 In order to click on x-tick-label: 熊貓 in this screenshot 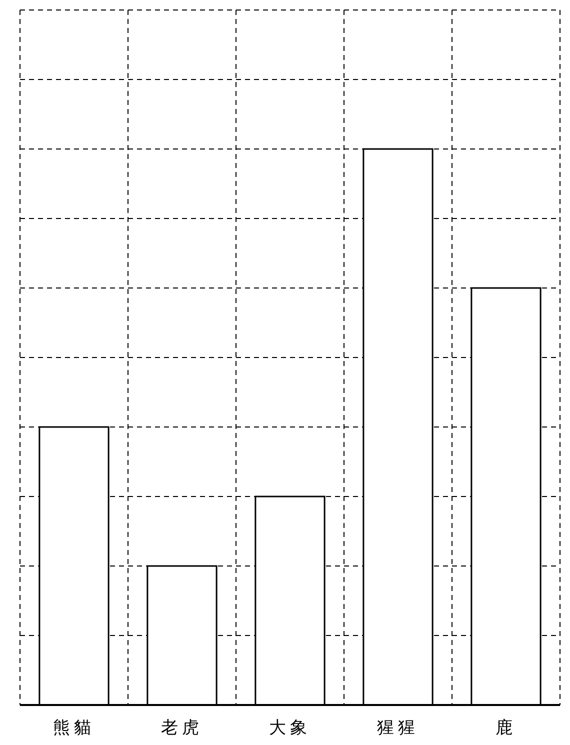, I will do `click(74, 728)`.